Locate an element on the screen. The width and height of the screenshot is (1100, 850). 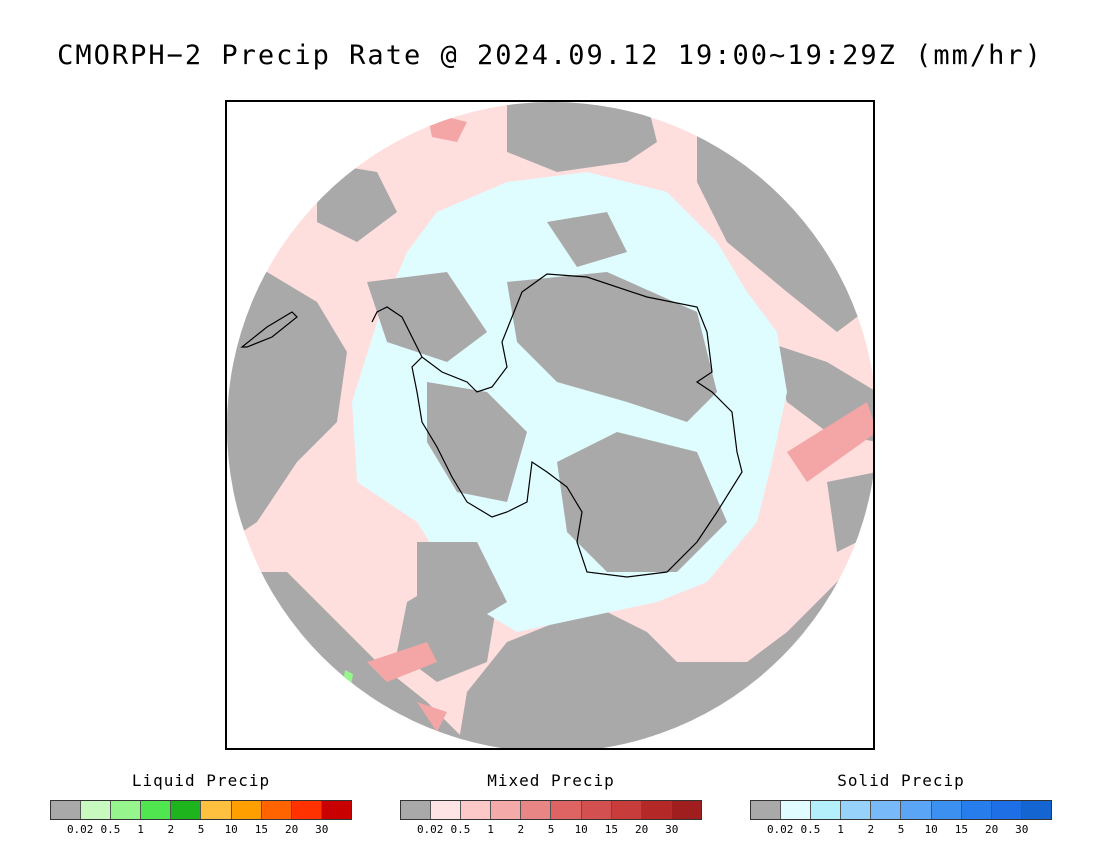
legend-title: Mixed Precip is located at coordinates (551, 780).